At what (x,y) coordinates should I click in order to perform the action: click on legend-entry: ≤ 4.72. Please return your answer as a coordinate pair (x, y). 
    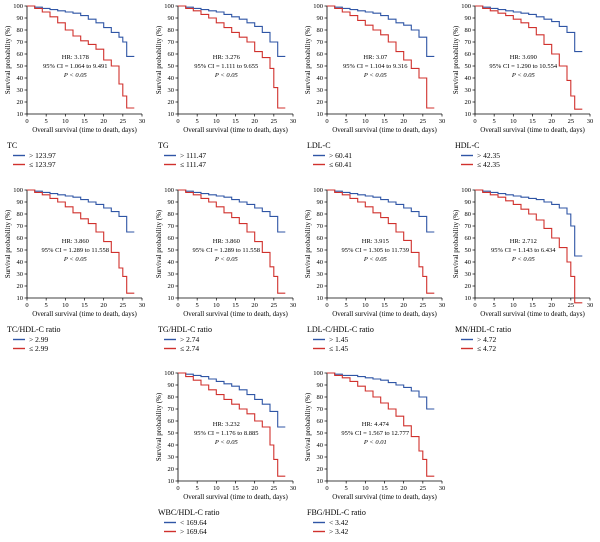
    Looking at the image, I should click on (486, 348).